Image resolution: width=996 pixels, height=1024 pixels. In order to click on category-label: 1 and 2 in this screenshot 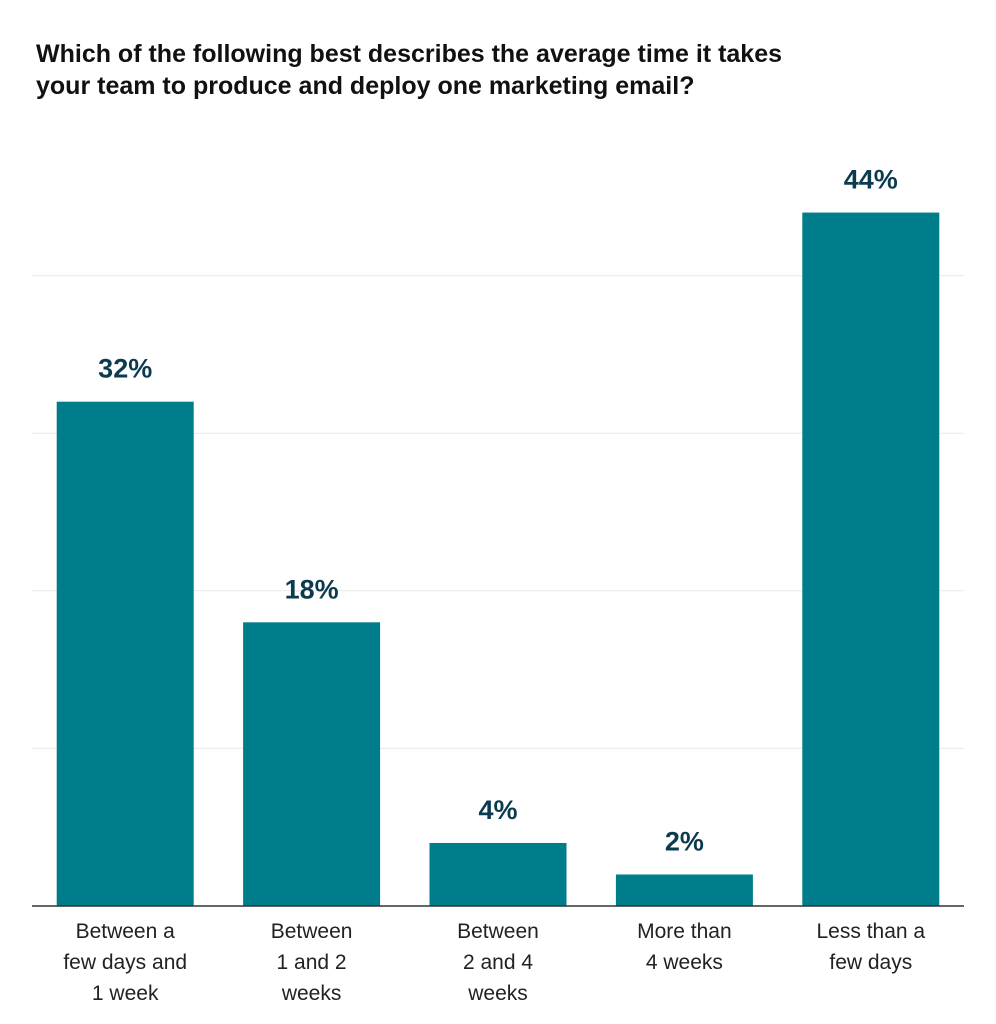, I will do `click(312, 962)`.